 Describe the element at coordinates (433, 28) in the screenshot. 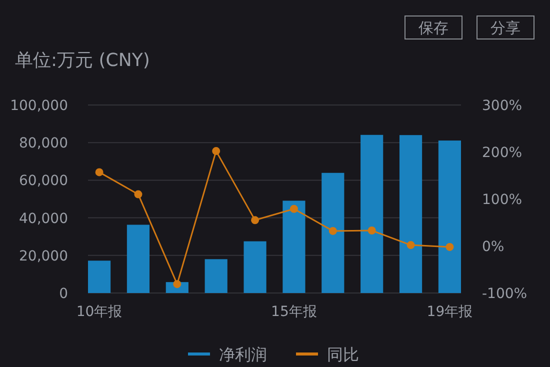

I see `button: 保存` at that location.